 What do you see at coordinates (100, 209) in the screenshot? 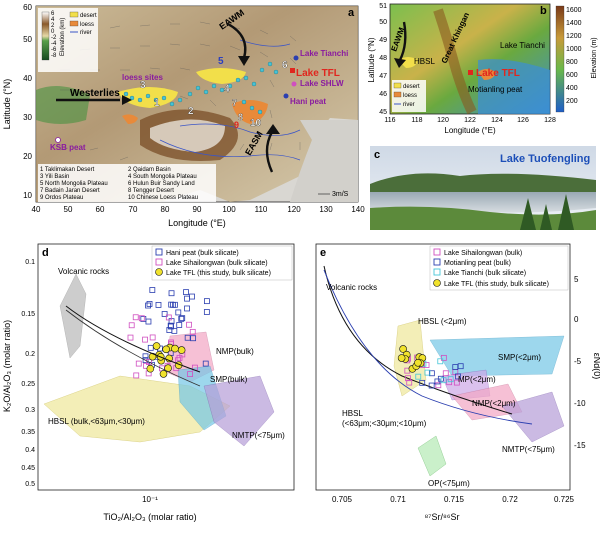
I see `svg-text: 60` at bounding box center [100, 209].